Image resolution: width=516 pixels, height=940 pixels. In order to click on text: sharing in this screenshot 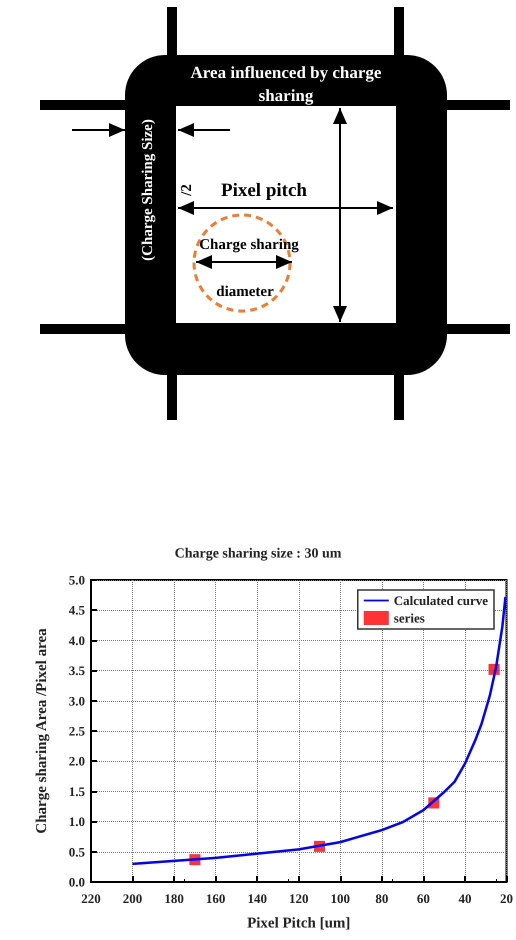, I will do `click(286, 95)`.